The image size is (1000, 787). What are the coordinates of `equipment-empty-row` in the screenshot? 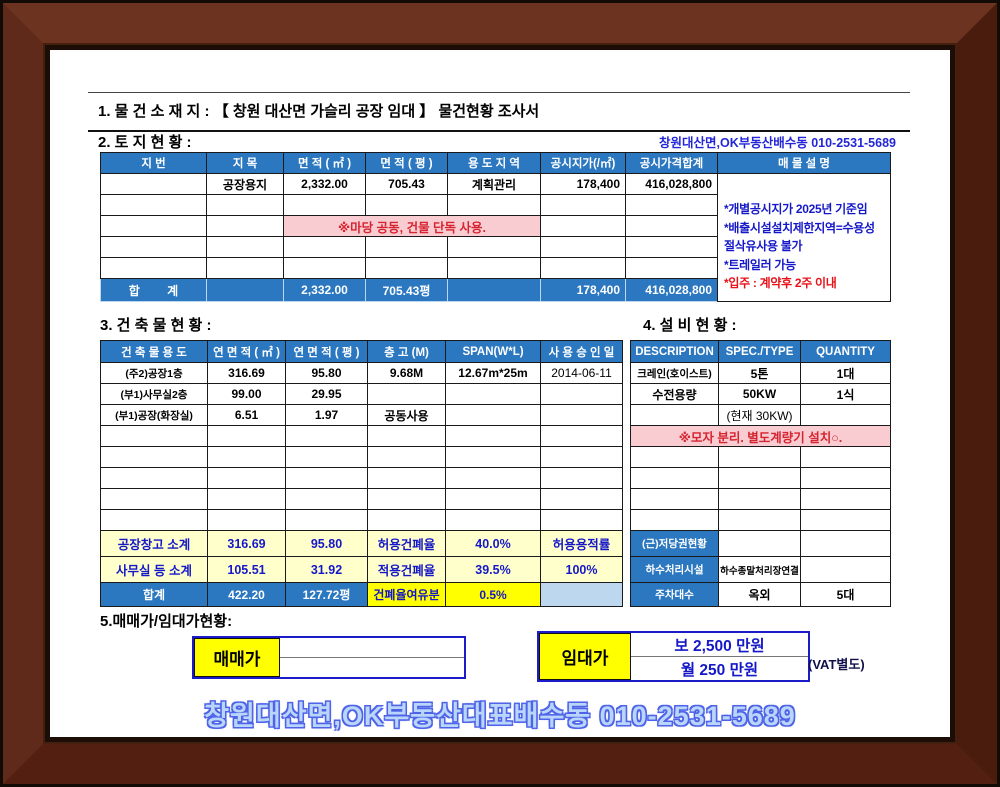 It's located at (760, 457).